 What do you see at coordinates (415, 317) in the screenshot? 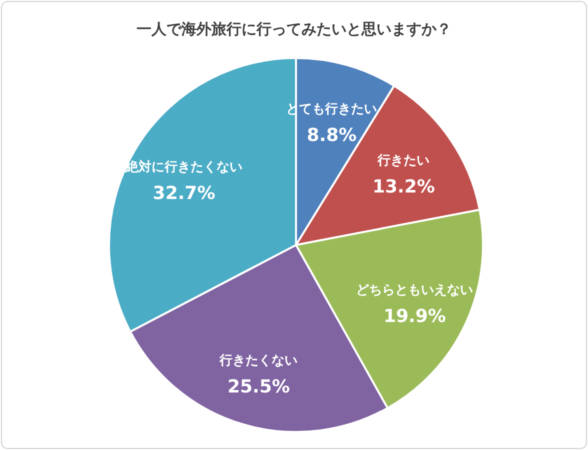
I see `data-label: 19.9%` at bounding box center [415, 317].